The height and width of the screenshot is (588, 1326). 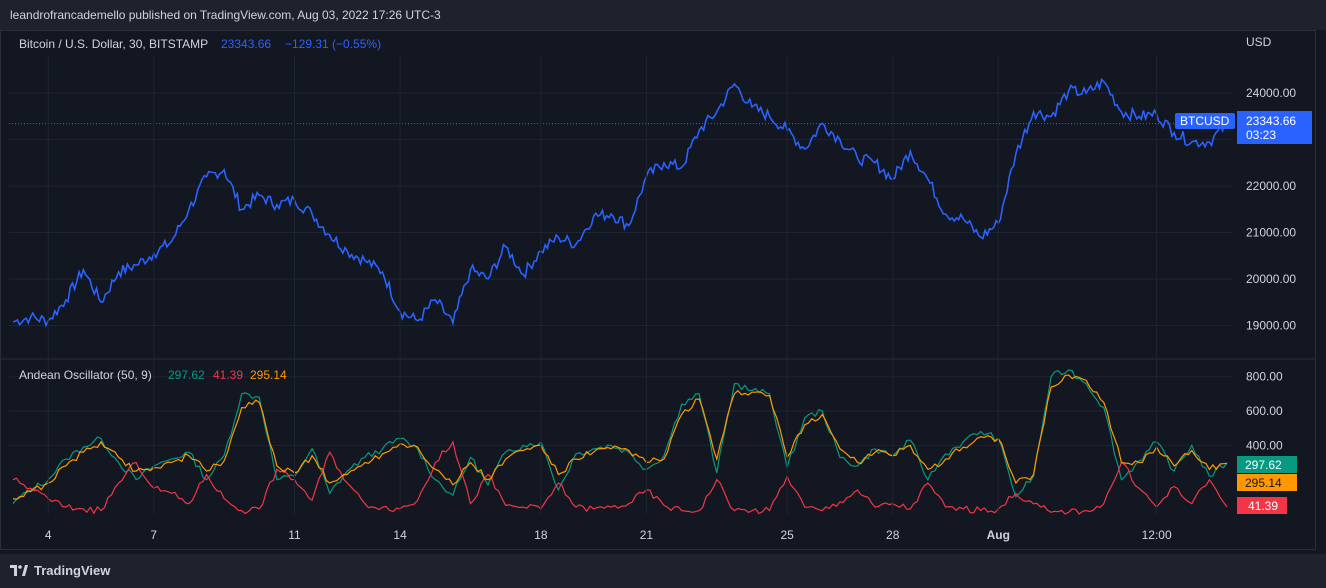 I want to click on bear-value-box, so click(x=1262, y=505).